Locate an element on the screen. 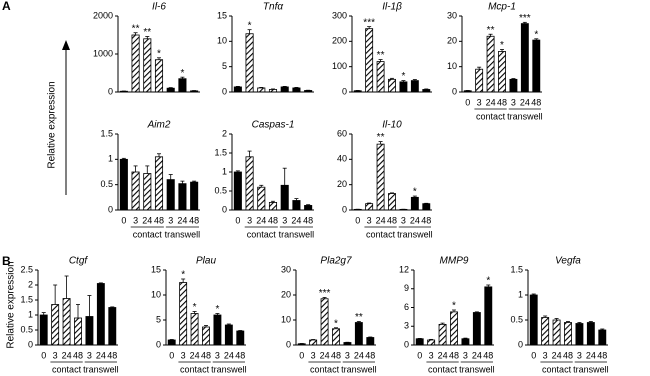  y-tick-label: 5 is located at coordinates (224, 66).